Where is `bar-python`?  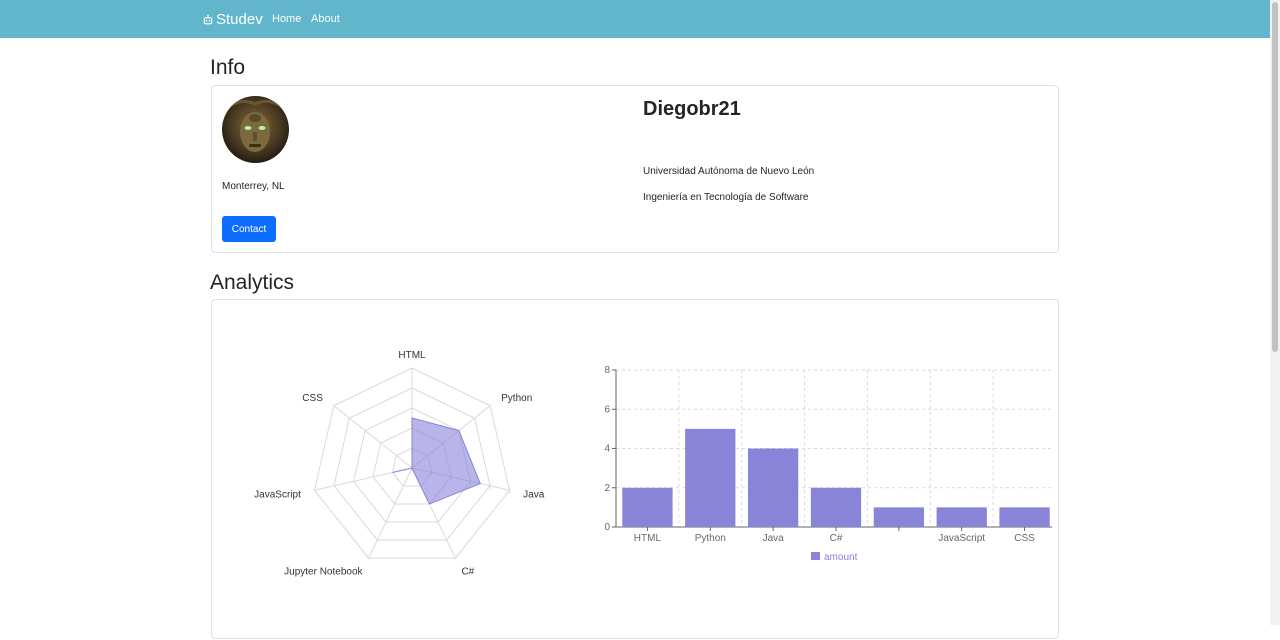
bar-python is located at coordinates (710, 477).